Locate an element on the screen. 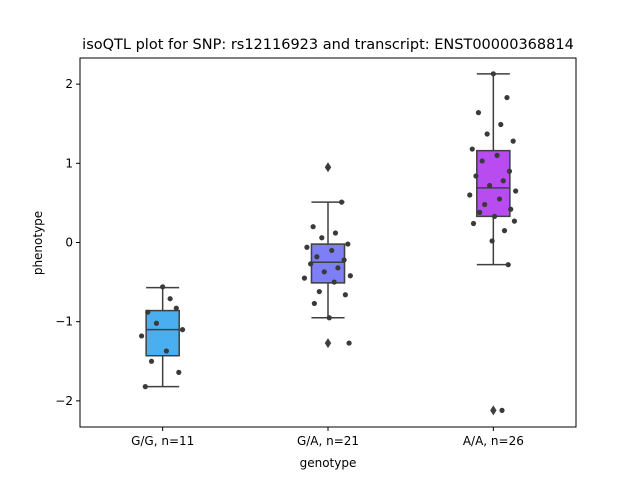  x-tick-label: G/A, n=21 is located at coordinates (328, 441).